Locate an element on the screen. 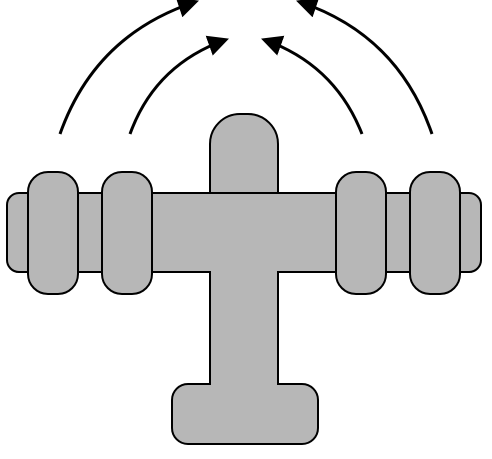 The height and width of the screenshot is (459, 492). arrow-inner-right is located at coordinates (312, 85).